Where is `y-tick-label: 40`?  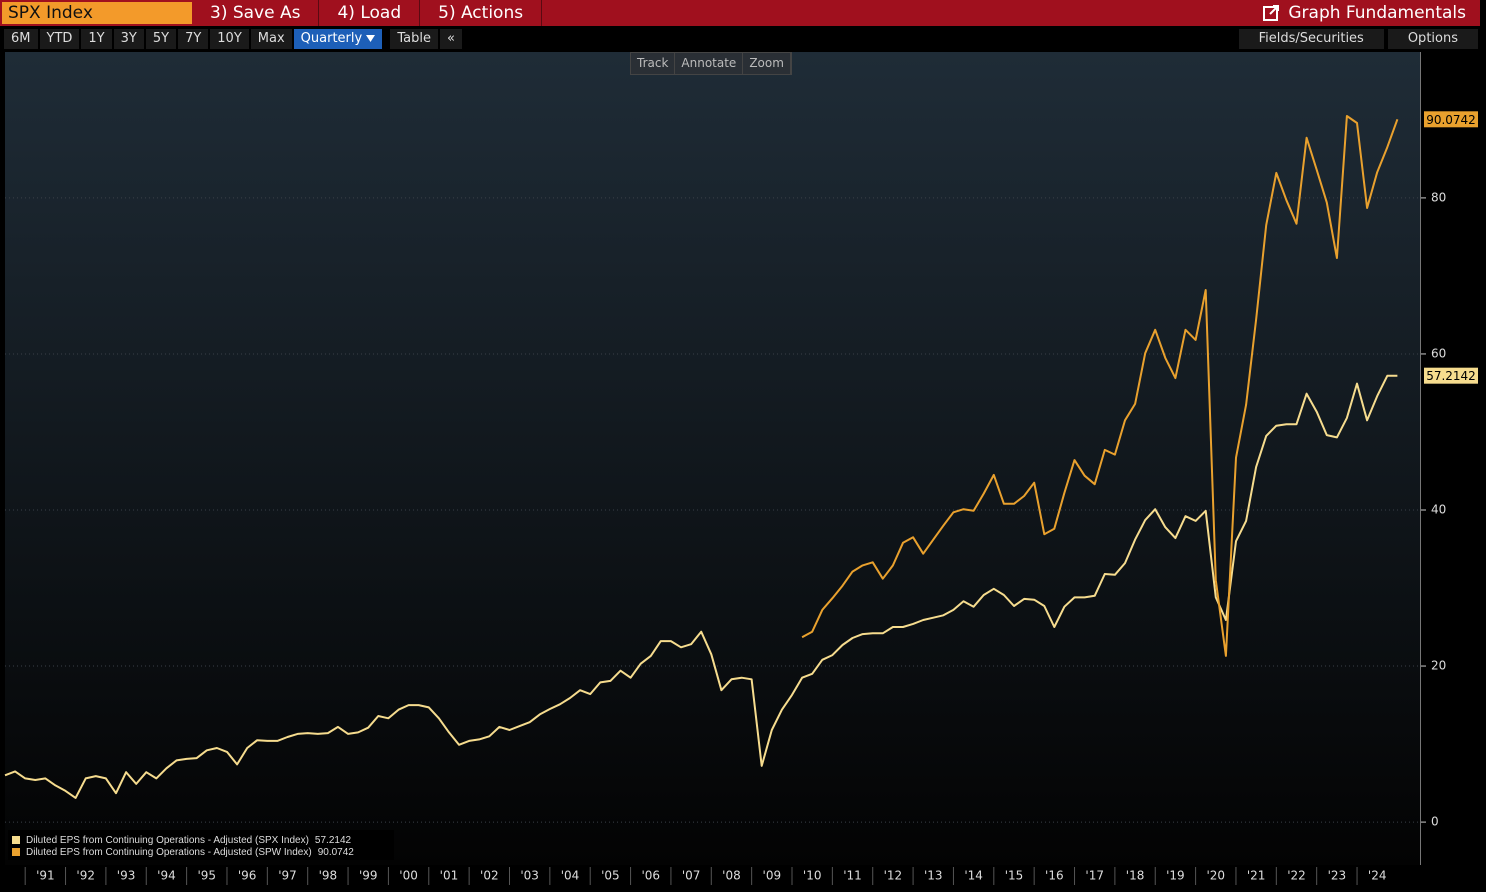
y-tick-label: 40 is located at coordinates (1438, 509).